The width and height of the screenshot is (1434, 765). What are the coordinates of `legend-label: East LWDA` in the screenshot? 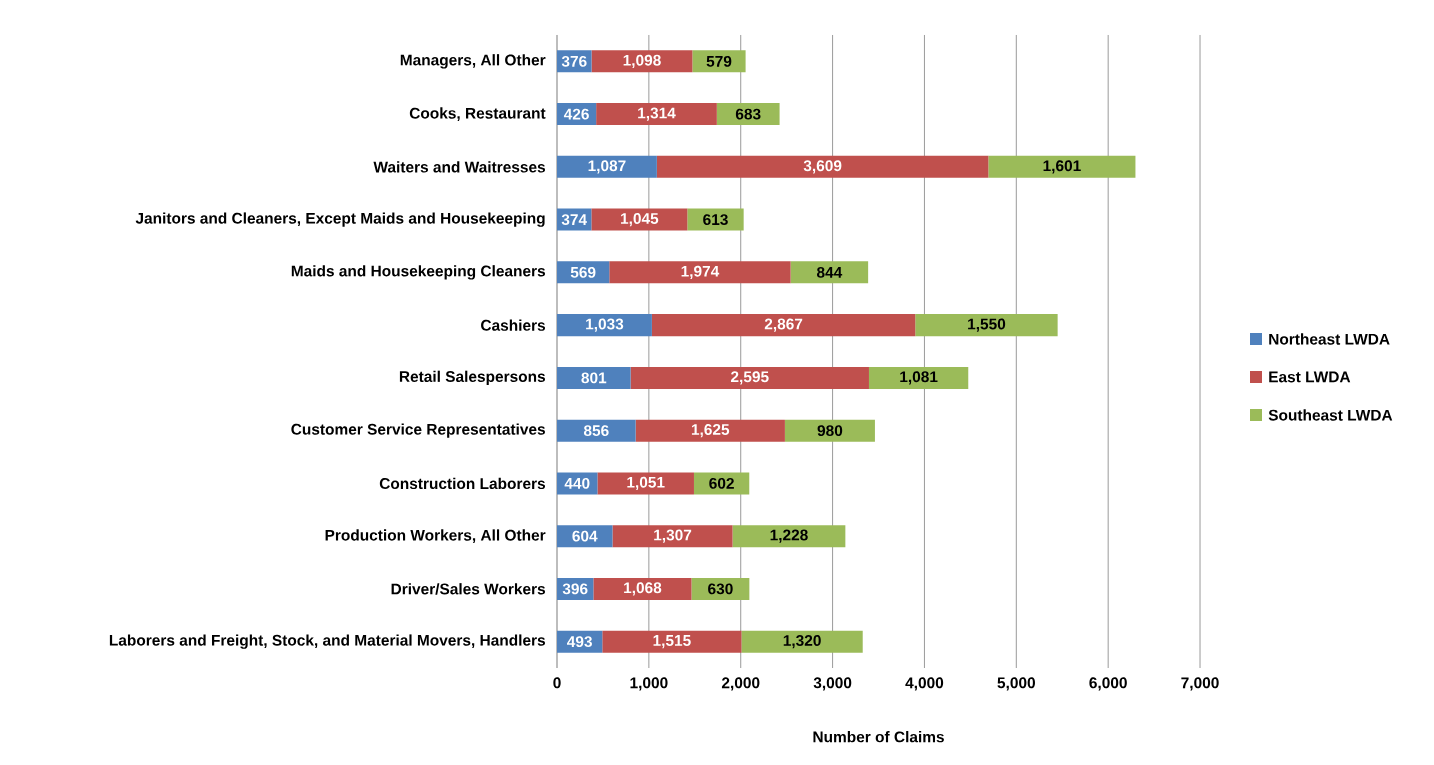 It's located at (1310, 377).